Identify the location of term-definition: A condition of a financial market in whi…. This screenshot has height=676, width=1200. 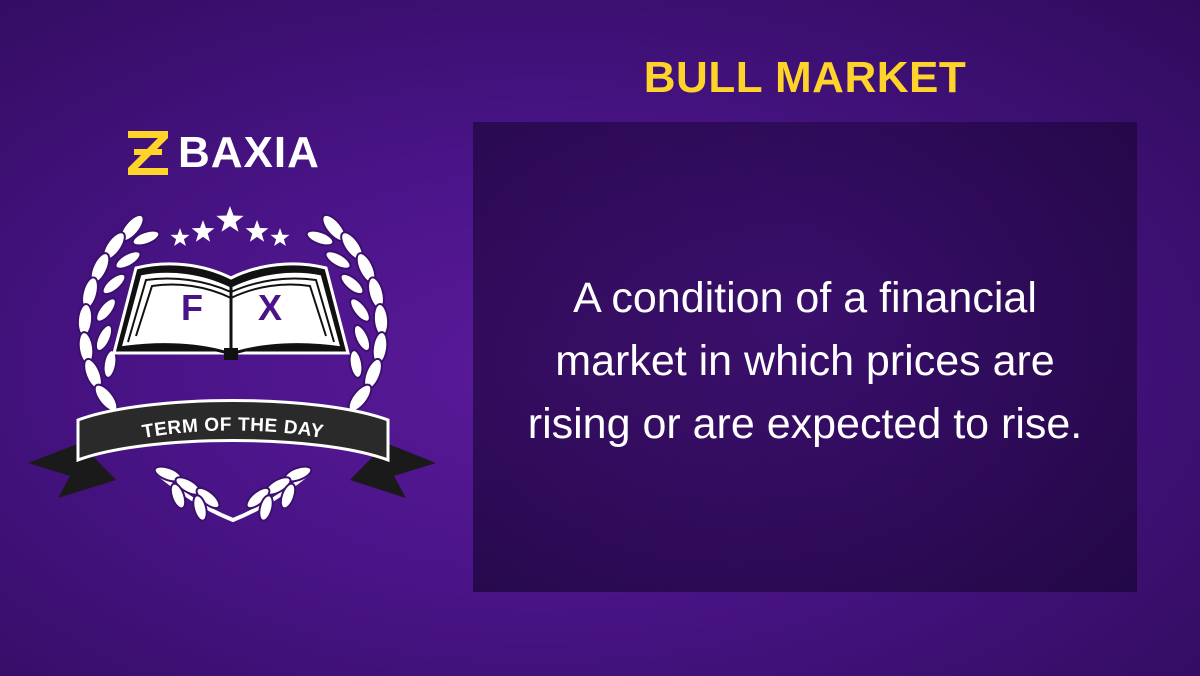
(805, 360).